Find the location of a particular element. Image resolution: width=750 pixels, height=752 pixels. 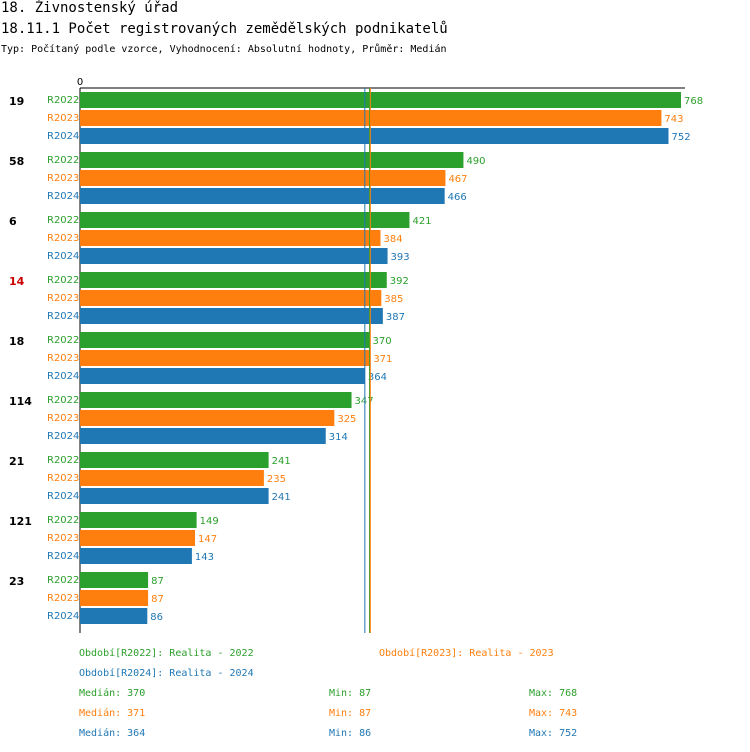

median-r2022: Medián: 370 is located at coordinates (112, 693).